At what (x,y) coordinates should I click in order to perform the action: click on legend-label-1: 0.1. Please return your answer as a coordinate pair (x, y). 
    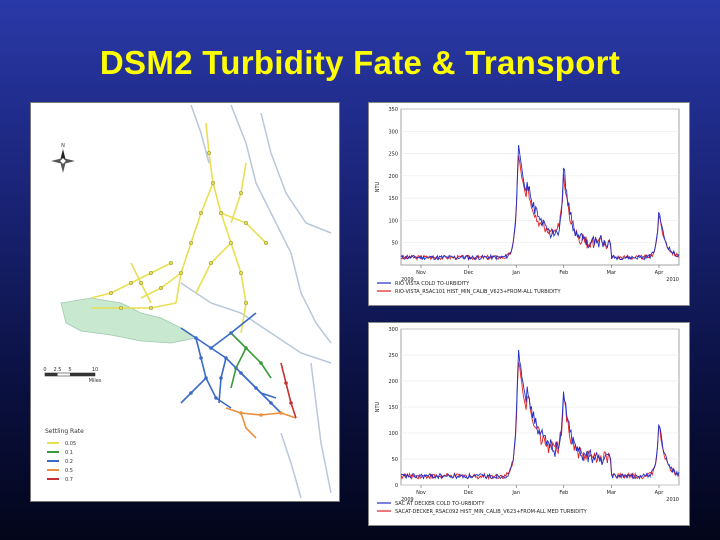
    Looking at the image, I should click on (69, 453).